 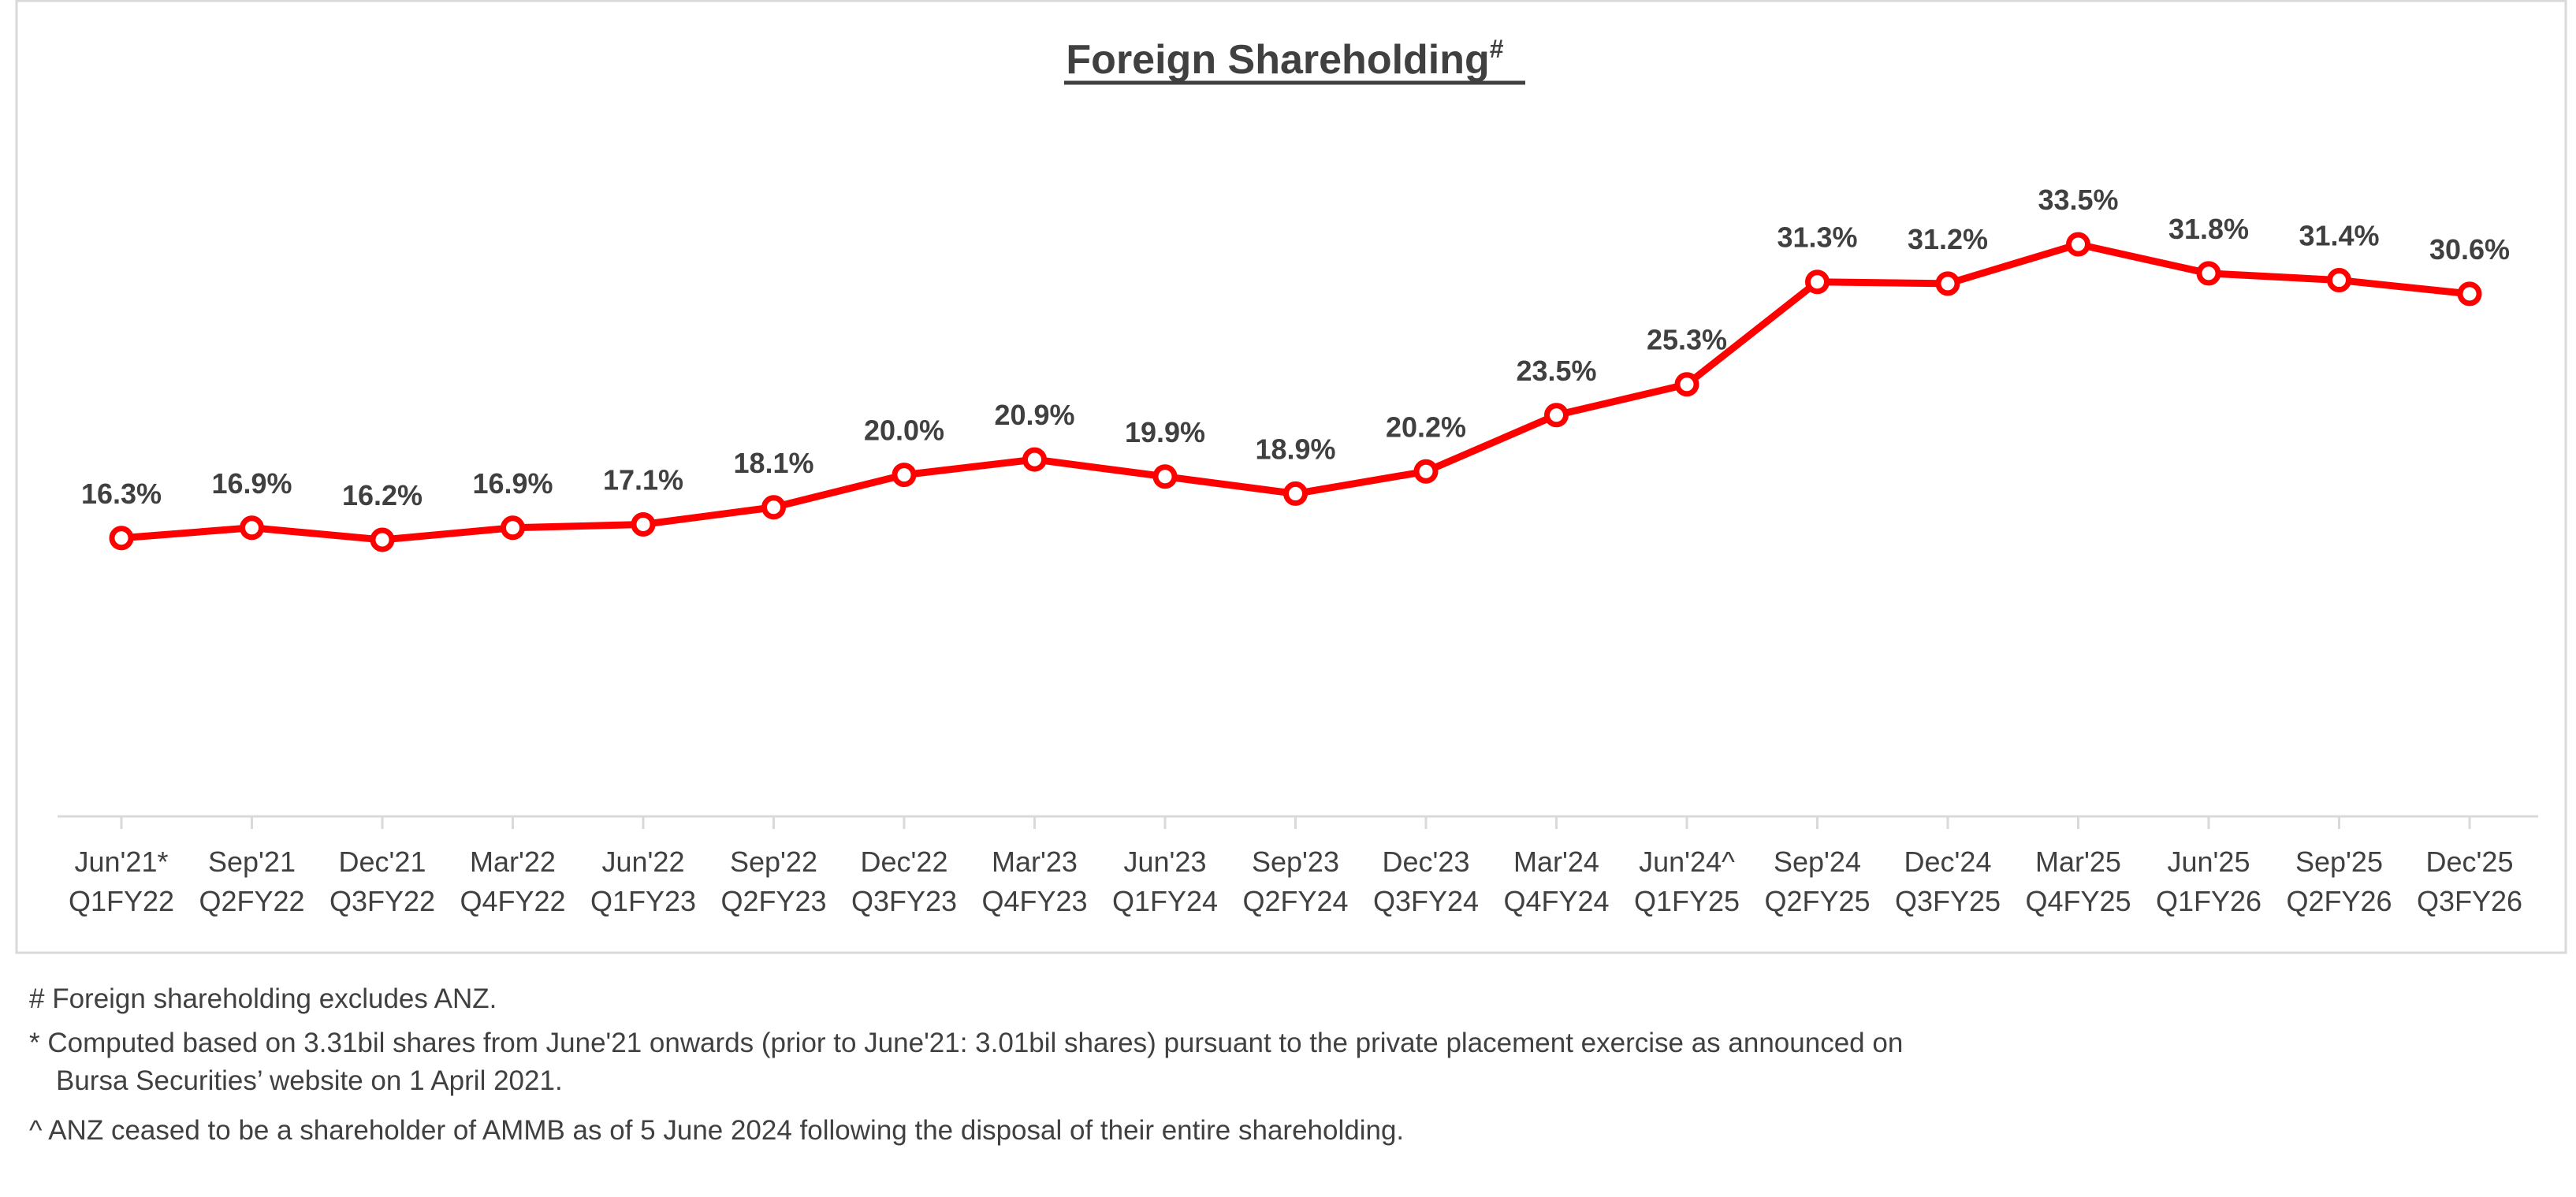 What do you see at coordinates (1035, 862) in the screenshot?
I see `x-tick-label-month: Mar'23` at bounding box center [1035, 862].